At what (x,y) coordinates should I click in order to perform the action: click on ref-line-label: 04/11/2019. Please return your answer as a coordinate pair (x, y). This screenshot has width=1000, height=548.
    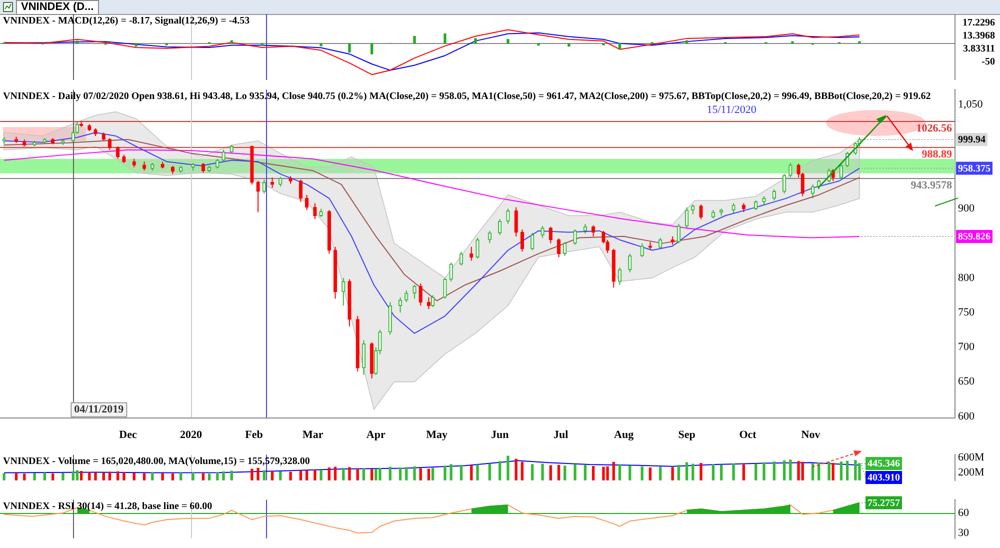
    Looking at the image, I should click on (99, 410).